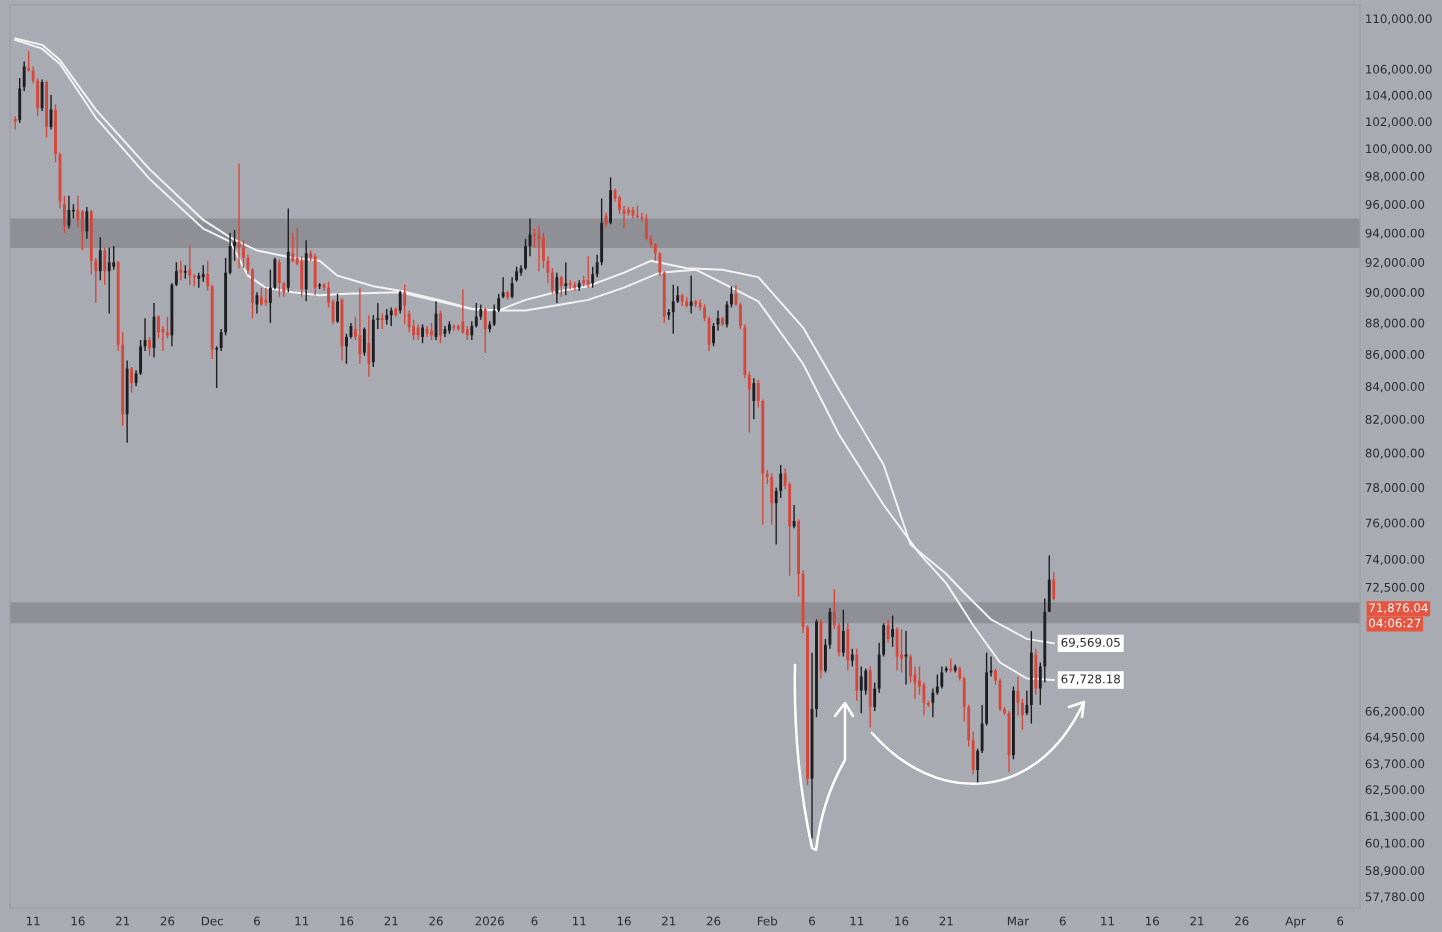 This screenshot has width=1442, height=932. I want to click on y-tick-label: 98,000.00, so click(1395, 176).